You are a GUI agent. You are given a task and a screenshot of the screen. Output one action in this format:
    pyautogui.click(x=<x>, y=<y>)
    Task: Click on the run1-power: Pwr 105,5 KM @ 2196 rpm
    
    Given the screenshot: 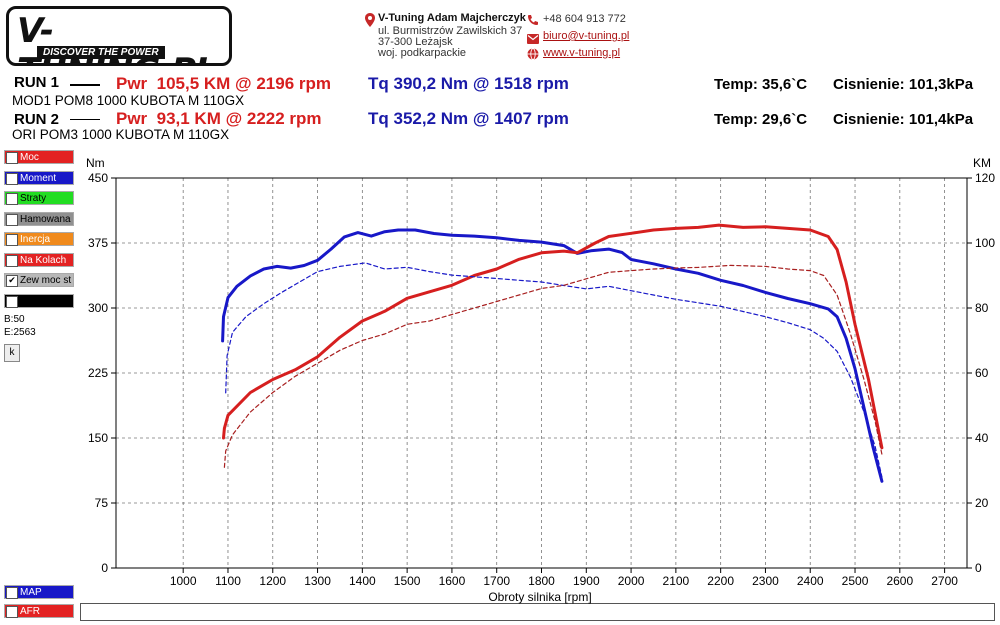 What is the action you would take?
    pyautogui.click(x=224, y=83)
    